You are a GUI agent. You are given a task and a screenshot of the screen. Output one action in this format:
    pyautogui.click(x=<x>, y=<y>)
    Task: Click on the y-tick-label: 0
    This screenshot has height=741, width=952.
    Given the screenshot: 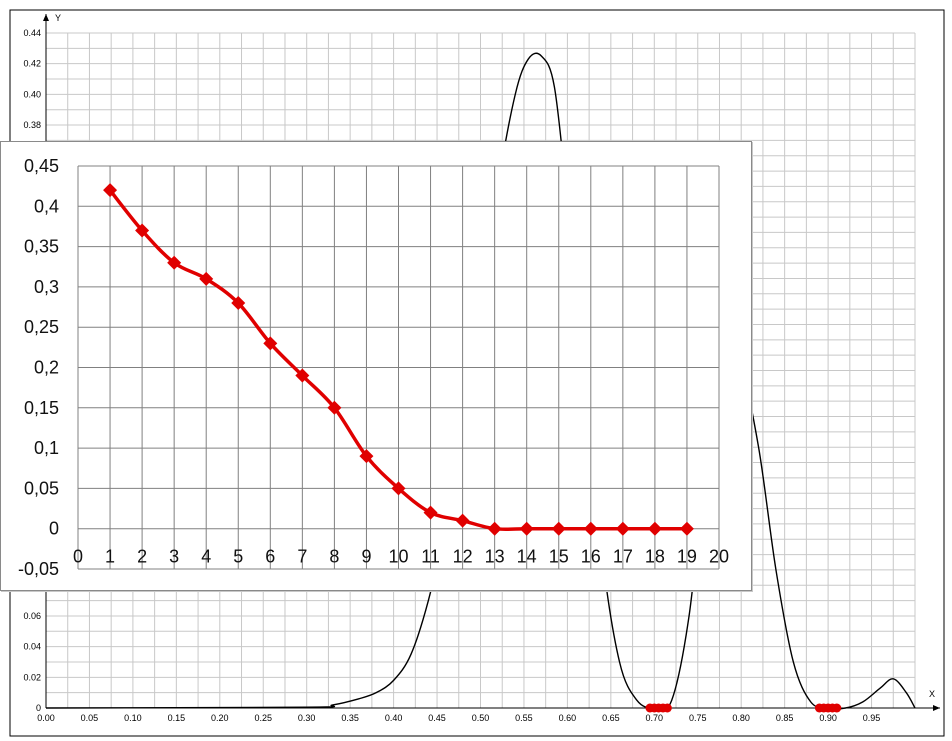 What is the action you would take?
    pyautogui.click(x=38, y=708)
    